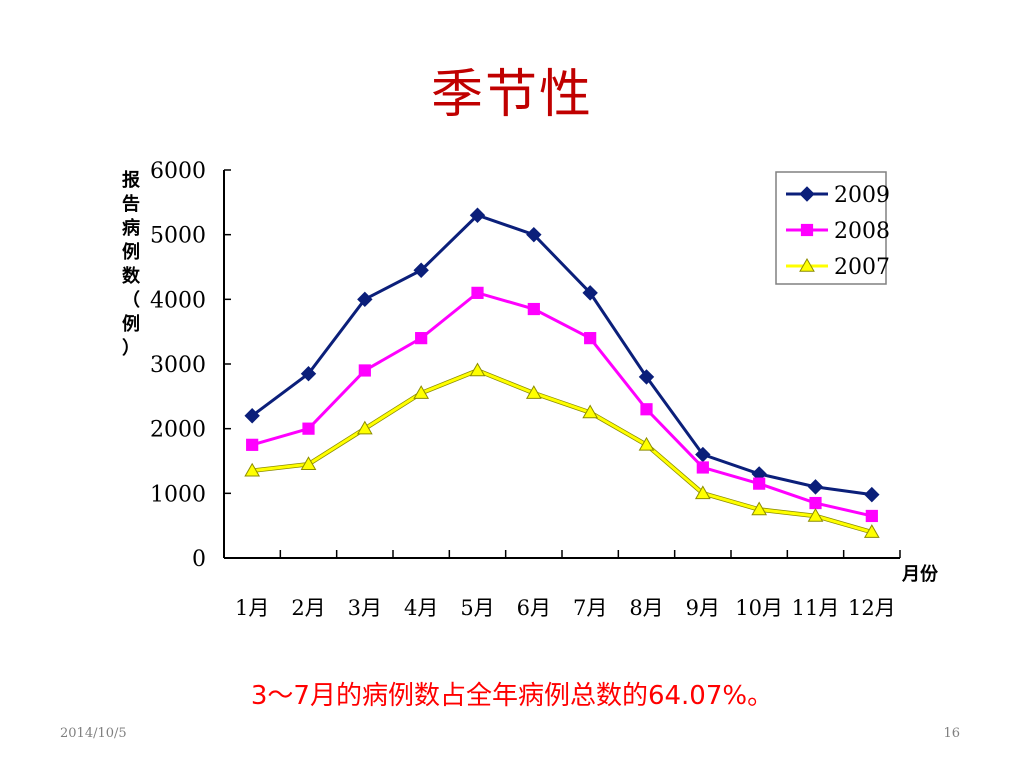  Describe the element at coordinates (93, 733) in the screenshot. I see `footer-date: 2014/10/5` at that location.